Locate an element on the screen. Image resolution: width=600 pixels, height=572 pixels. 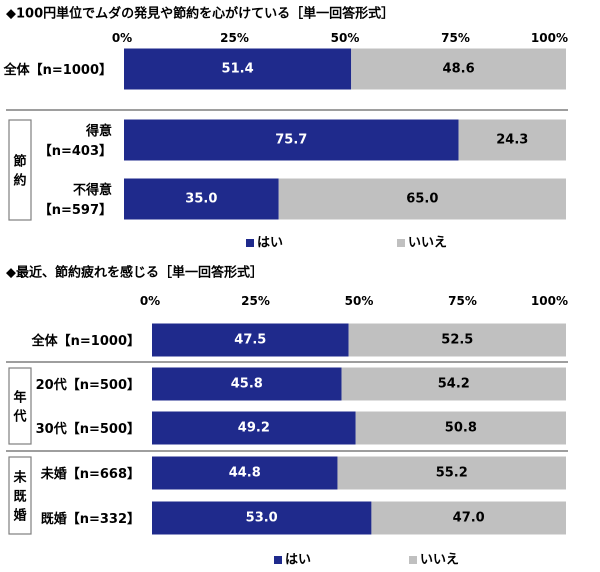
data-label: 35.0 is located at coordinates (201, 199).